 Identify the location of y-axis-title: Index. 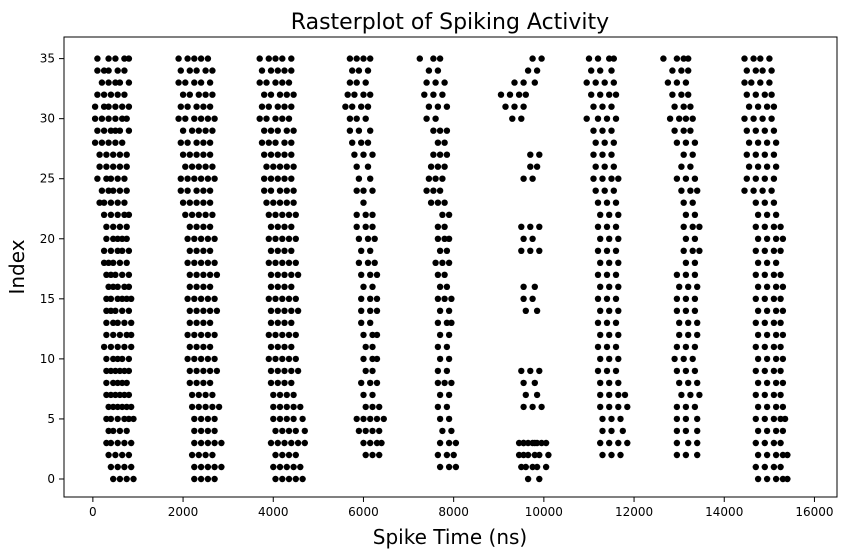
(17, 266).